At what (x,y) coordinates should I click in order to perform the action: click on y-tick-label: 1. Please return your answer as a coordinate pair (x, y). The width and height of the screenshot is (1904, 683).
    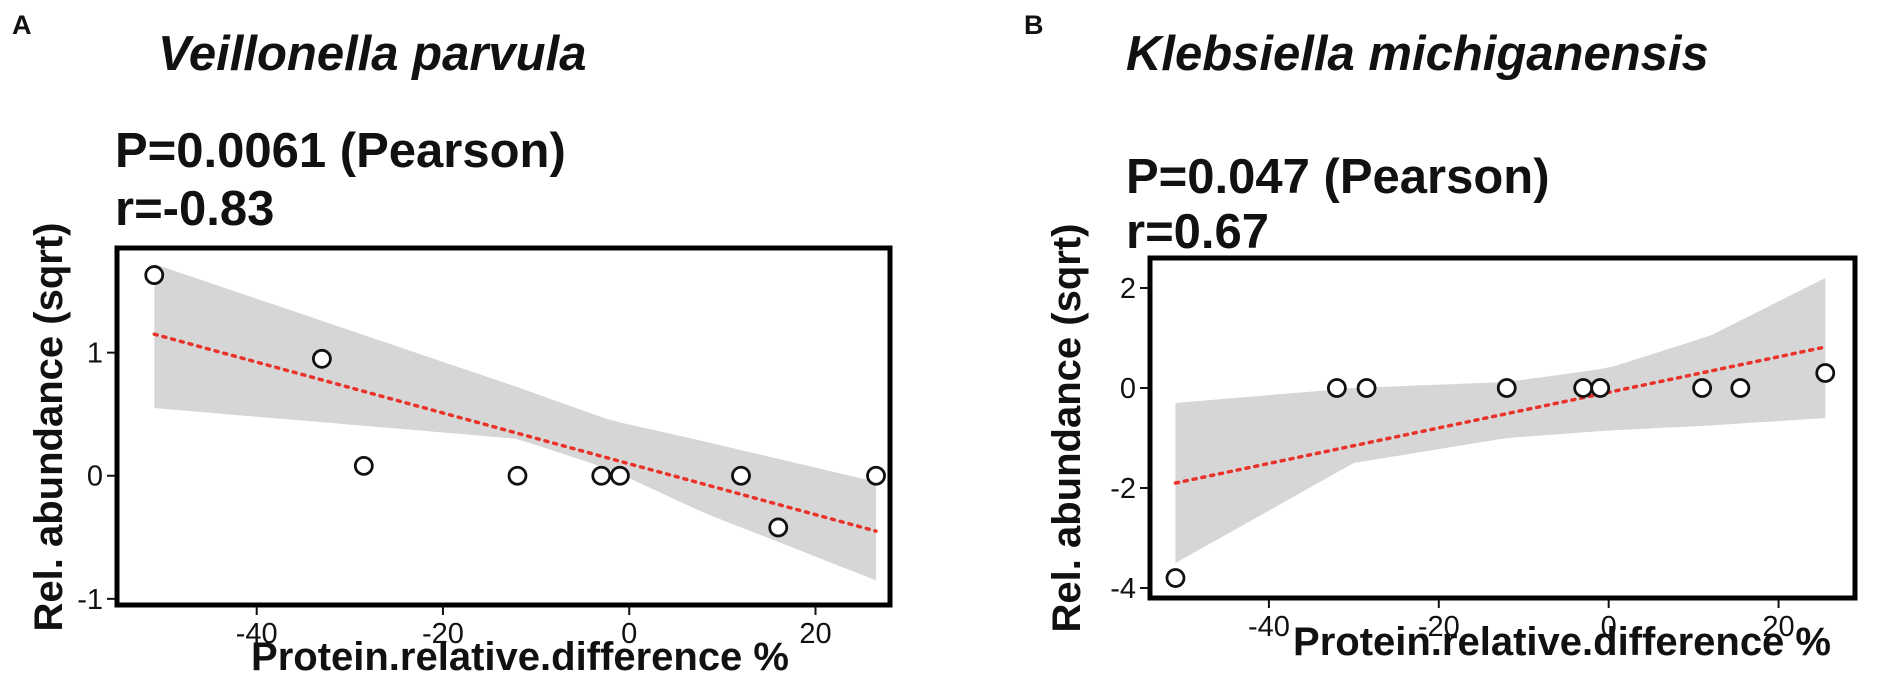
    Looking at the image, I should click on (95, 354).